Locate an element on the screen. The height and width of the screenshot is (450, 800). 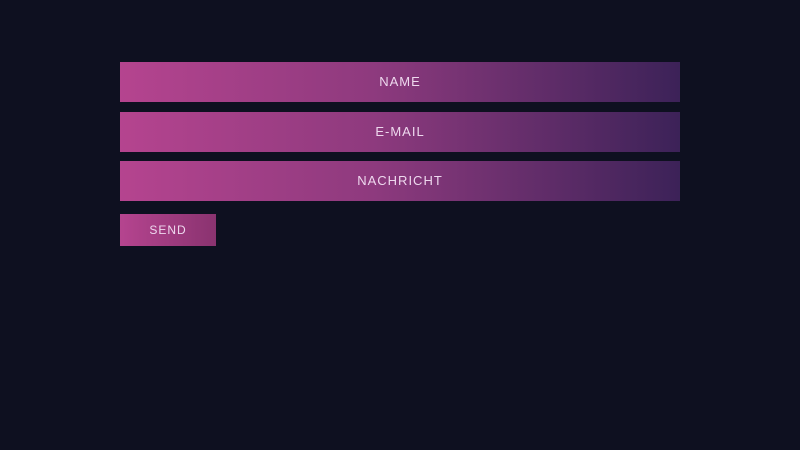
send-button: SEND is located at coordinates (168, 230).